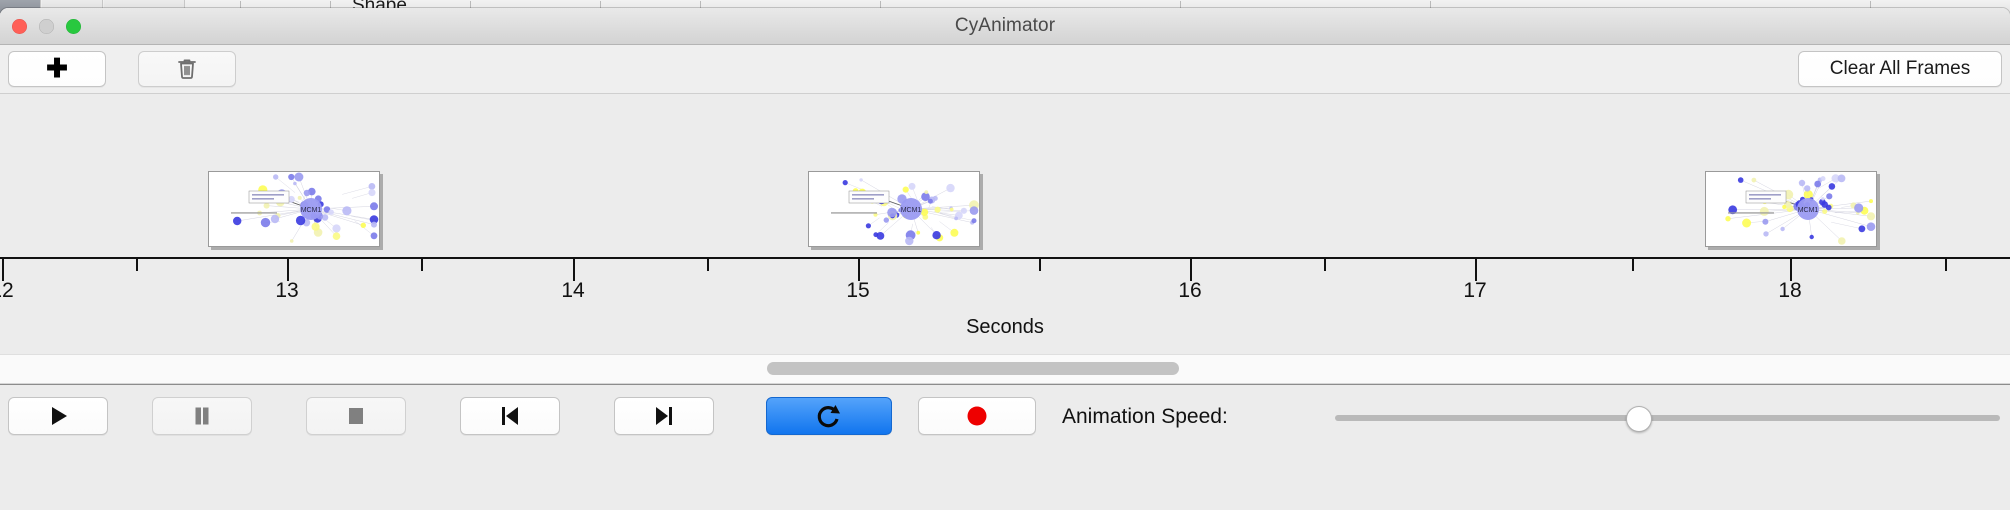  Describe the element at coordinates (73, 26) in the screenshot. I see `zoom-button` at that location.